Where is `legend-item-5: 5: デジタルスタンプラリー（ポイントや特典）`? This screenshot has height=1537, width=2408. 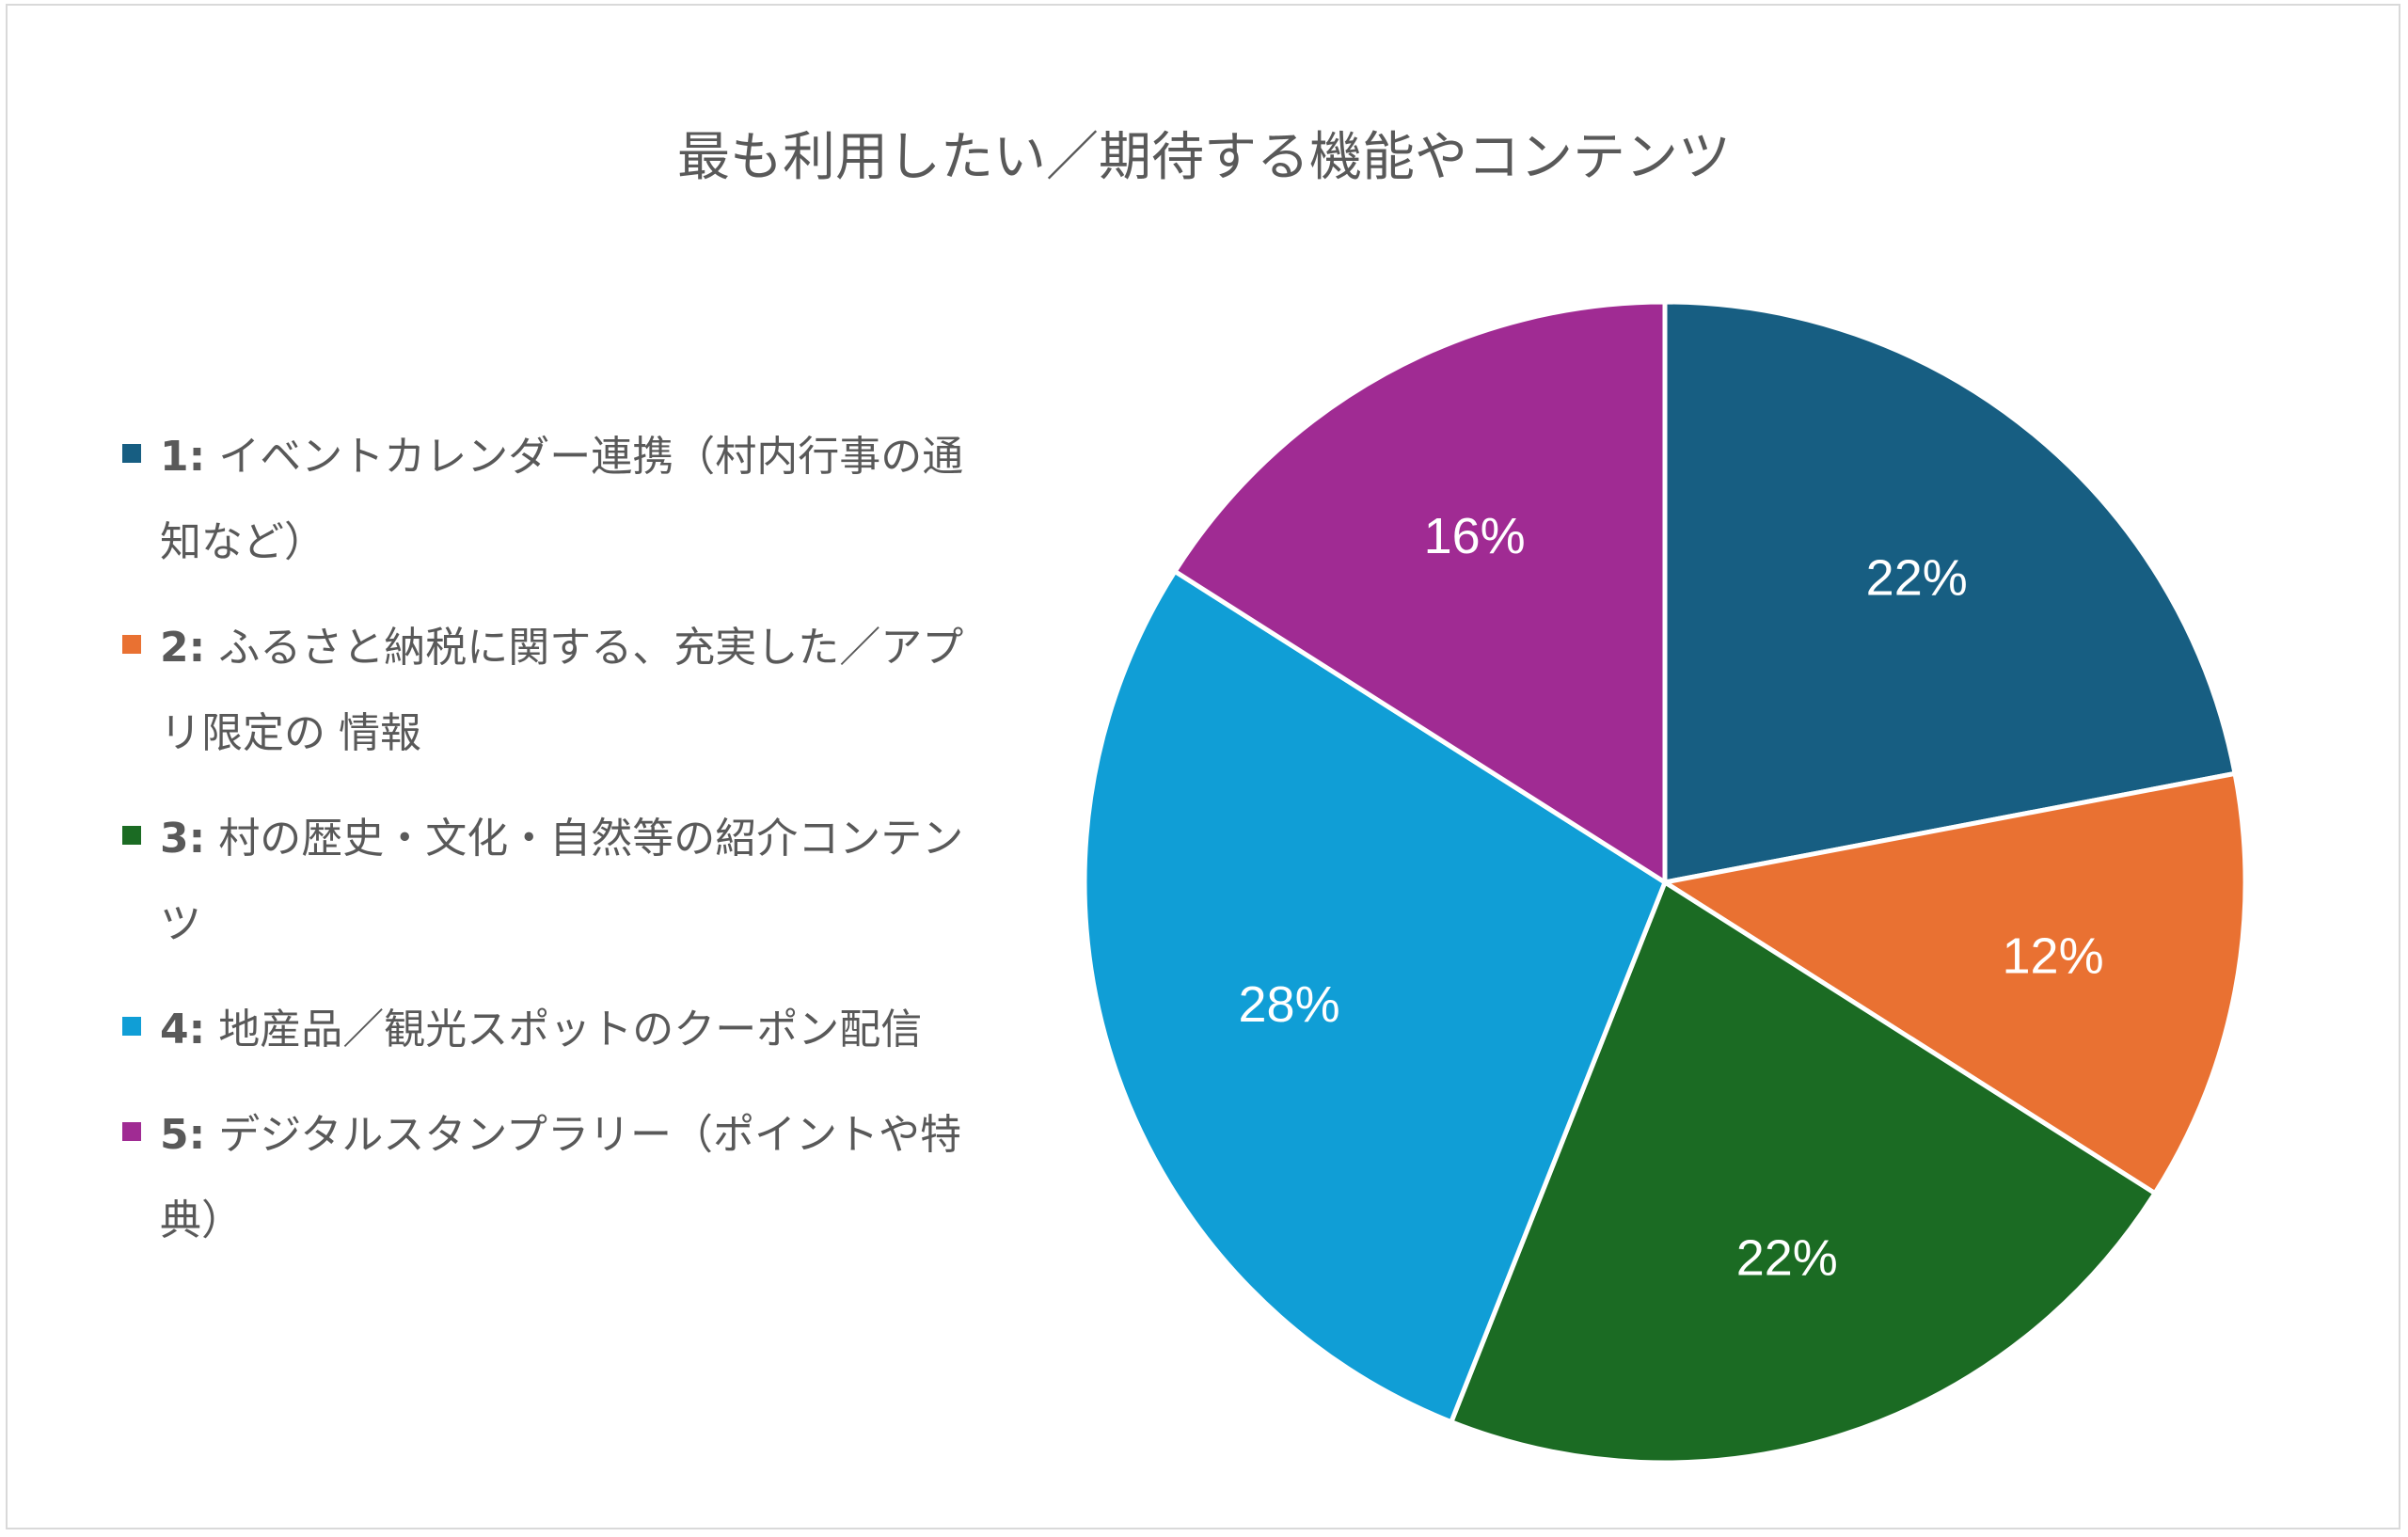 legend-item-5: 5: デジタルスタンプラリー（ポイントや特典） is located at coordinates (545, 1177).